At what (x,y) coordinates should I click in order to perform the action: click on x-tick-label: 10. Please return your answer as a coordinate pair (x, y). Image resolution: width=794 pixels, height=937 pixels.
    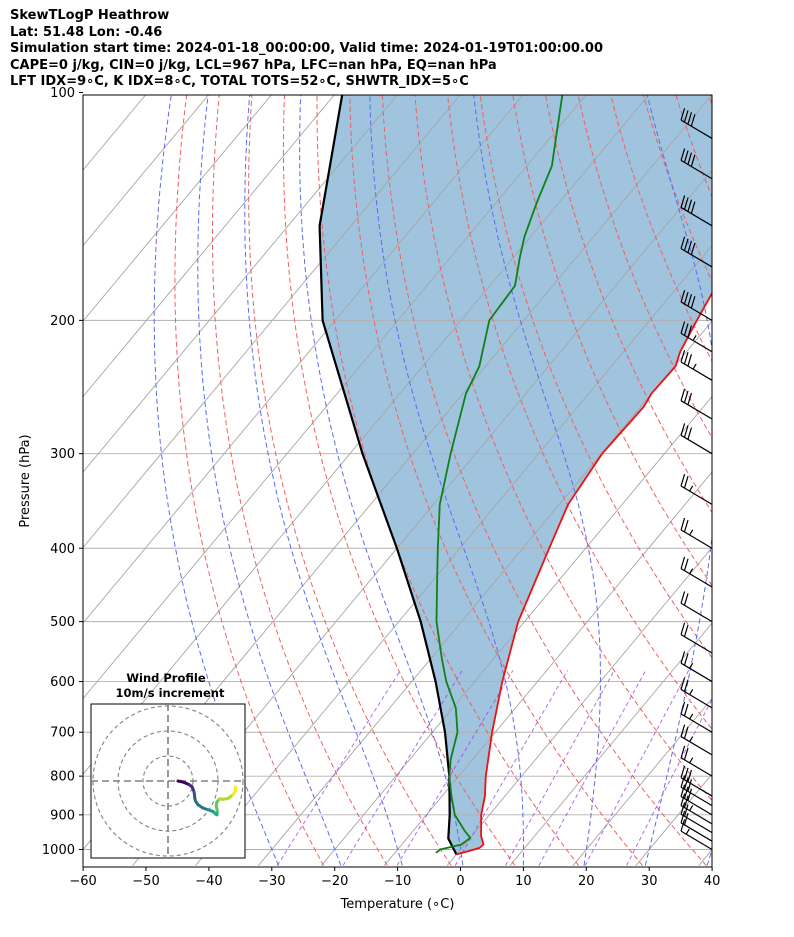
    Looking at the image, I should click on (523, 881).